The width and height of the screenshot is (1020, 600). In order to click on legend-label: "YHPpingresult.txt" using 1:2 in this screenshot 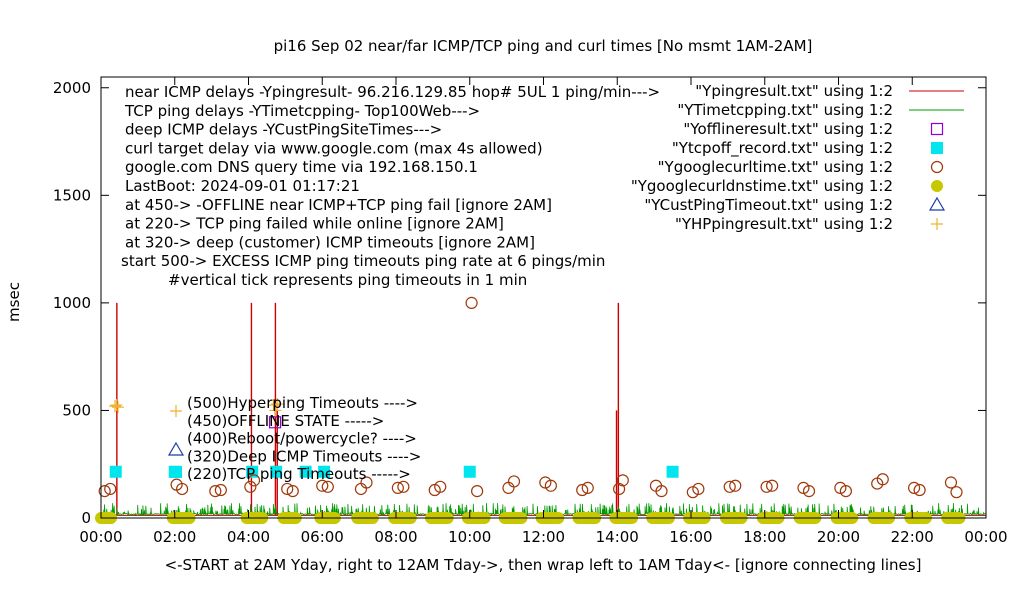, I will do `click(784, 224)`.